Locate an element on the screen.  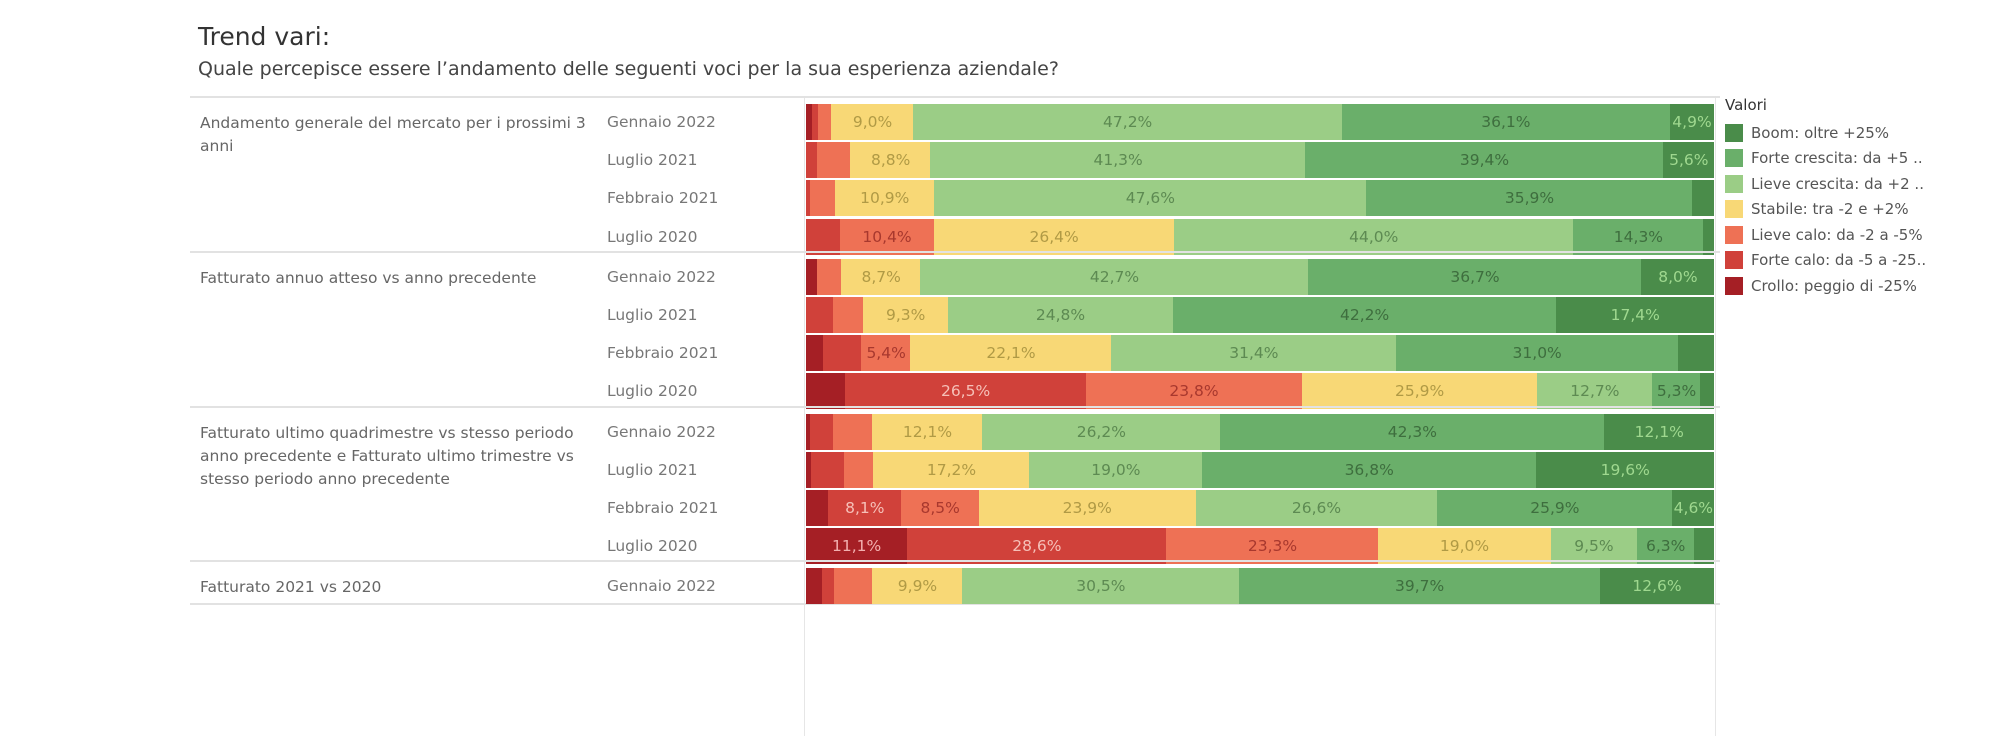
stacked-bar: 8,1% 8,5% 23,9% 26,6% 25,9% 4,6% is located at coordinates (1260, 507).